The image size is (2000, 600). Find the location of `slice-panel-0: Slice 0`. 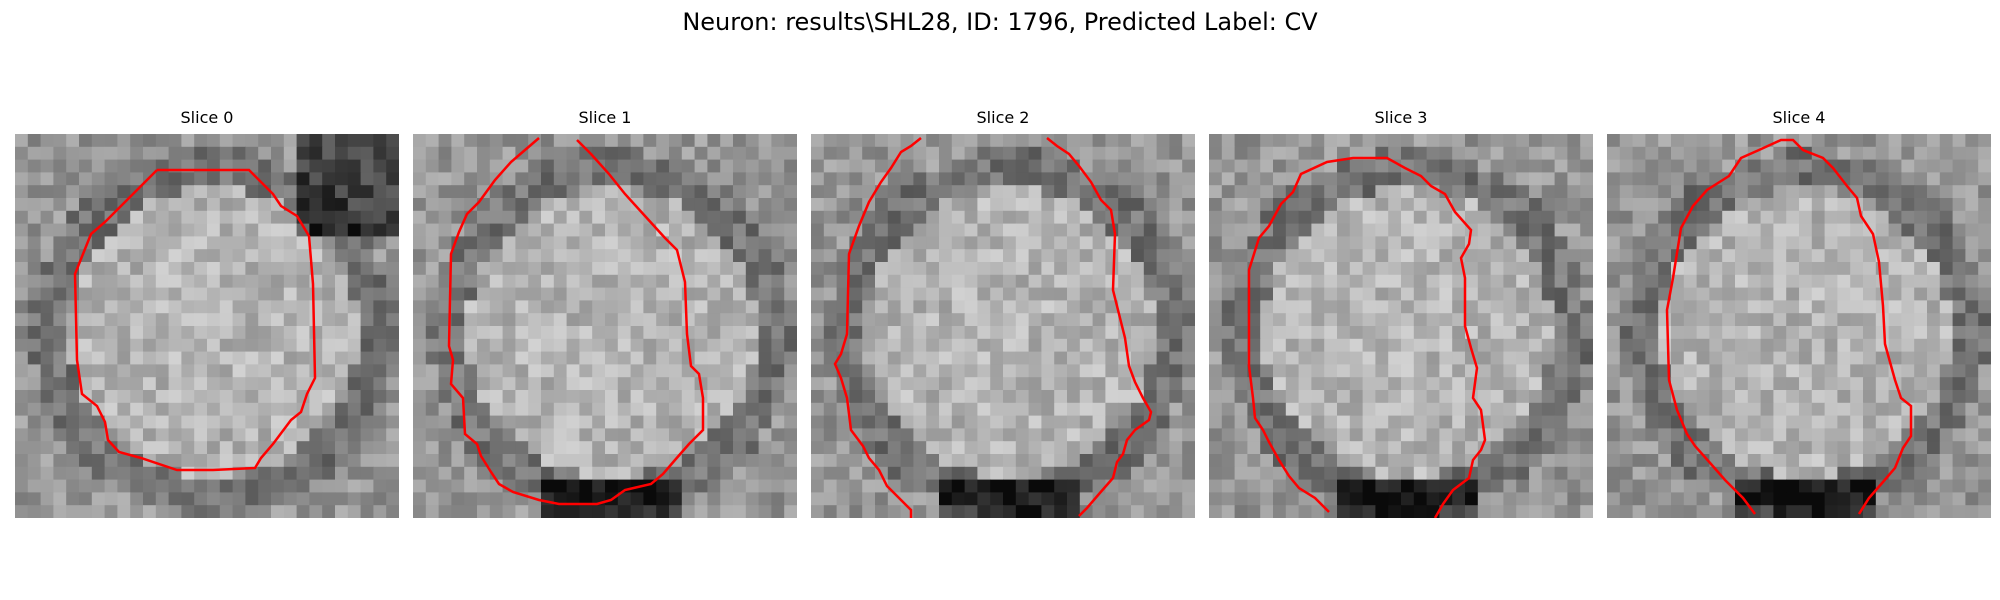

slice-panel-0: Slice 0 is located at coordinates (207, 313).